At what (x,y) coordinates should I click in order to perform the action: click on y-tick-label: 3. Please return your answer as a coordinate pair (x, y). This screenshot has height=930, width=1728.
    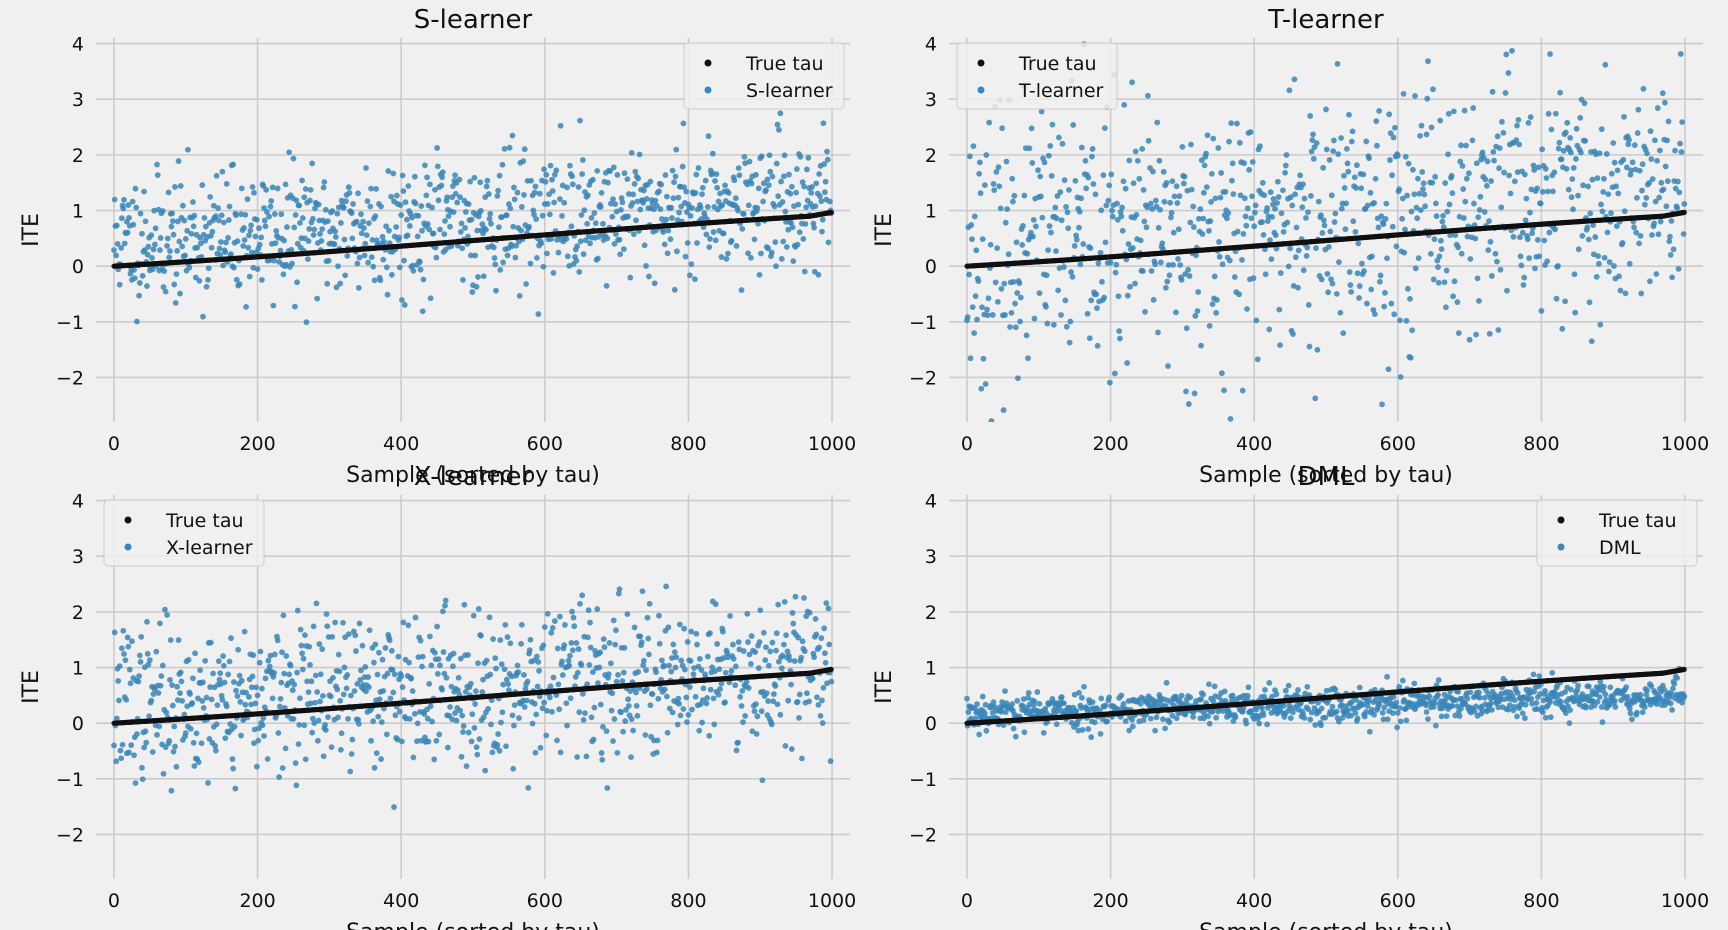
    Looking at the image, I should click on (78, 100).